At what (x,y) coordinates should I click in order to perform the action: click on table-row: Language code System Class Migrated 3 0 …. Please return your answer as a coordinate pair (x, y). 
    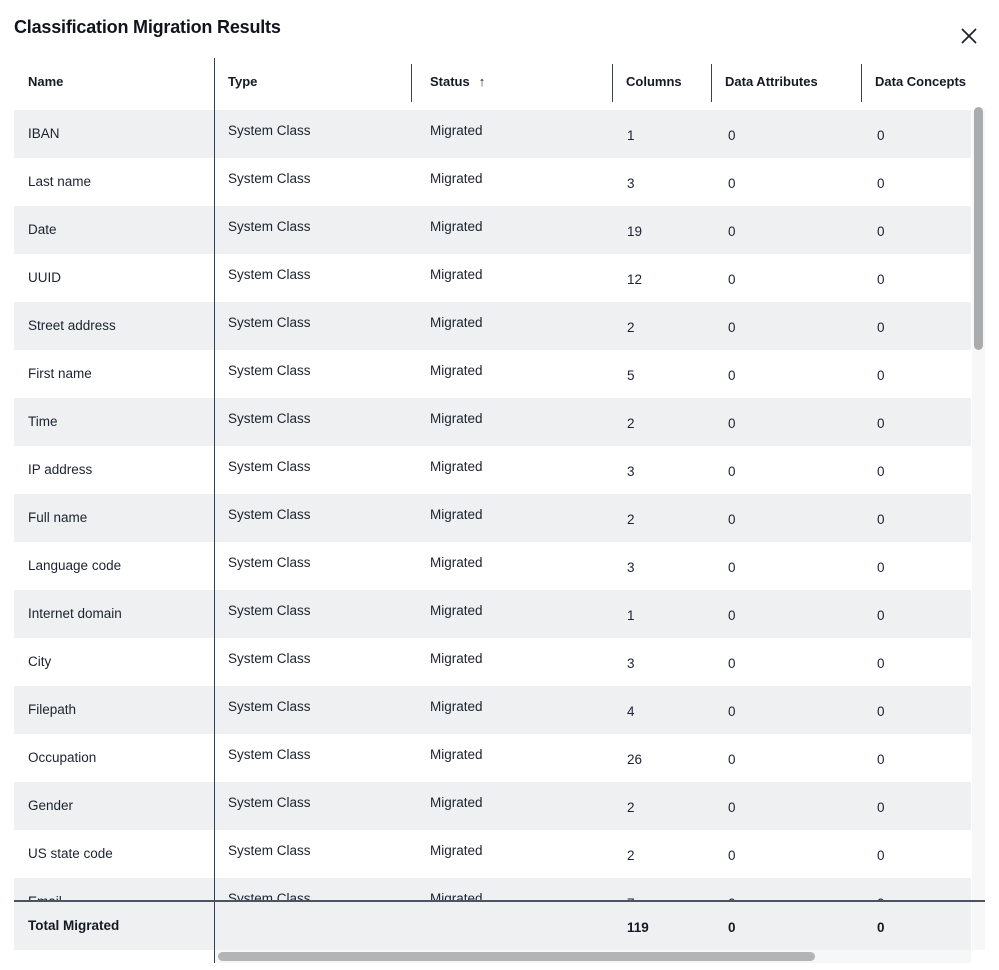
    Looking at the image, I should click on (492, 566).